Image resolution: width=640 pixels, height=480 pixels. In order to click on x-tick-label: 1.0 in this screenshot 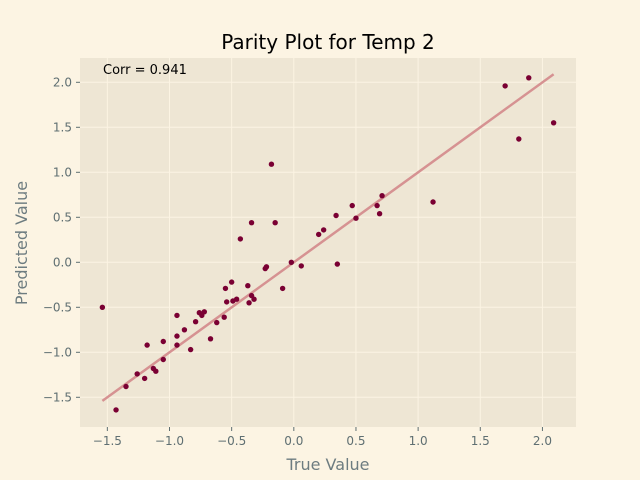, I will do `click(418, 441)`.